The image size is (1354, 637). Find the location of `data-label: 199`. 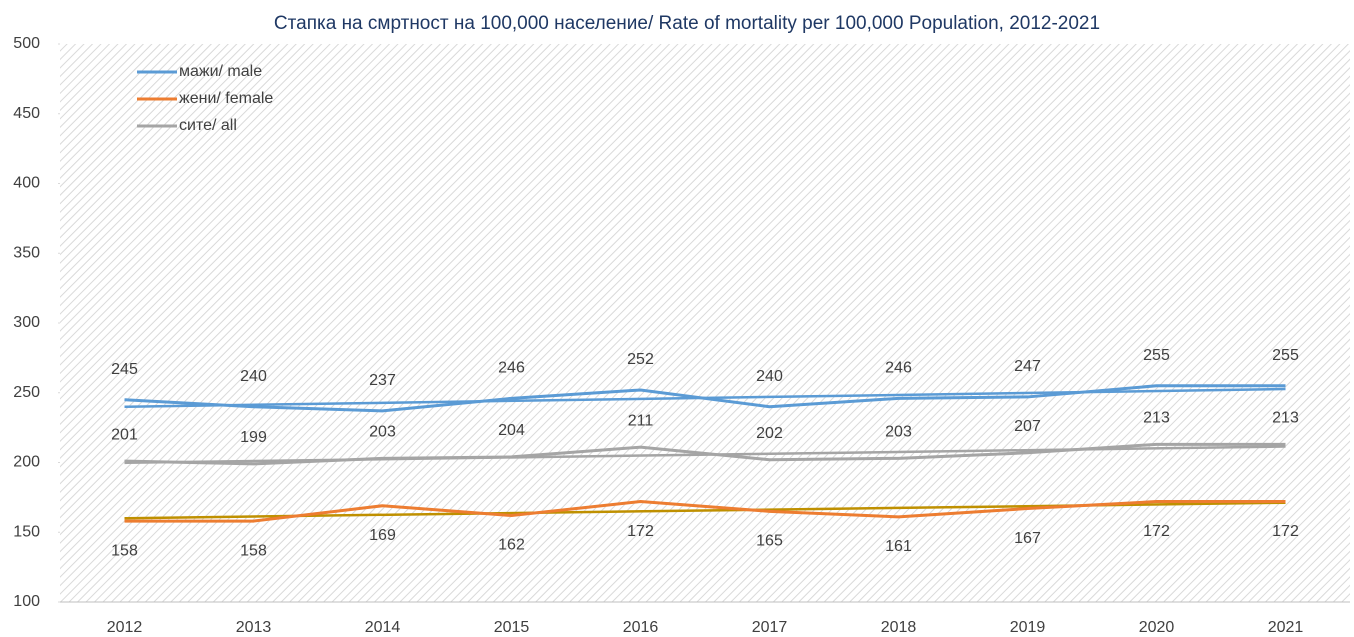

data-label: 199 is located at coordinates (253, 437).